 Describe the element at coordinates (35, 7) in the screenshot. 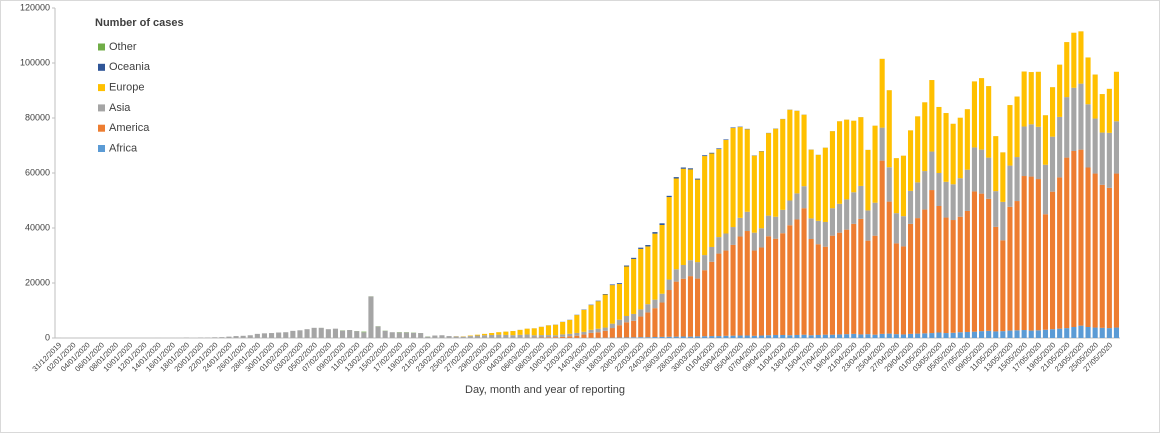

I see `y-tick-label: 120000` at that location.